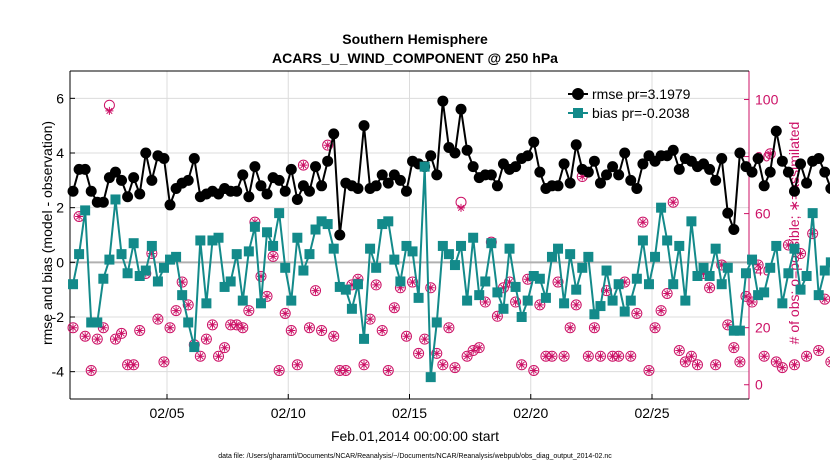 The image size is (830, 475). I want to click on y-axis-label-right: # of obs: o=possible; ∗=assimilated, so click(794, 233).